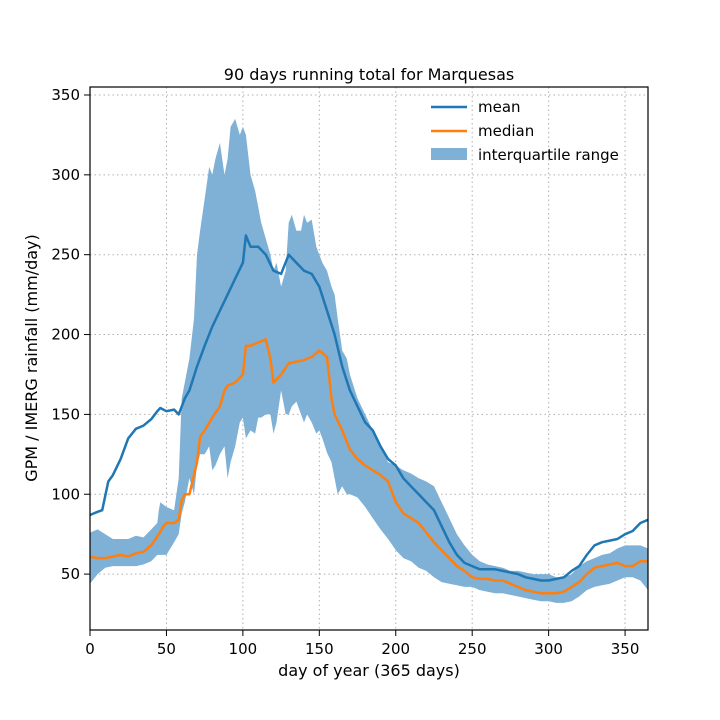 This screenshot has width=720, height=720. I want to click on x-axis-ticks: 0 50 100 150 200 250 300 350, so click(362, 644).